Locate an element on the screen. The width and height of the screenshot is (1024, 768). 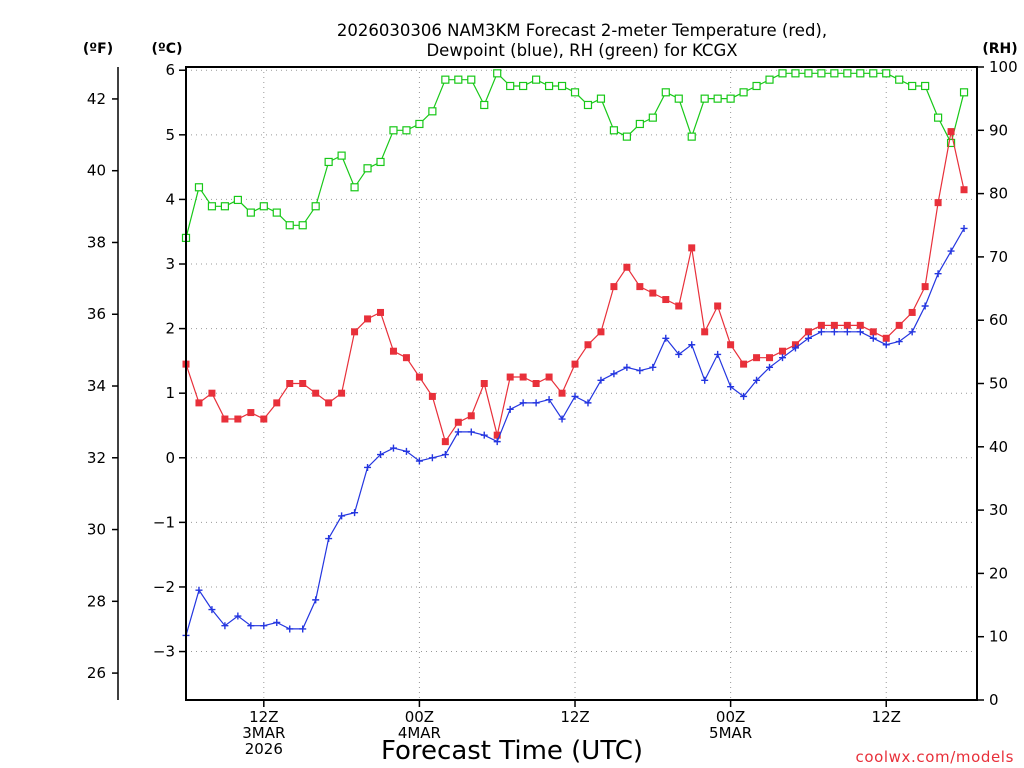
fahrenheit-tick-label: 32 is located at coordinates (96, 458).